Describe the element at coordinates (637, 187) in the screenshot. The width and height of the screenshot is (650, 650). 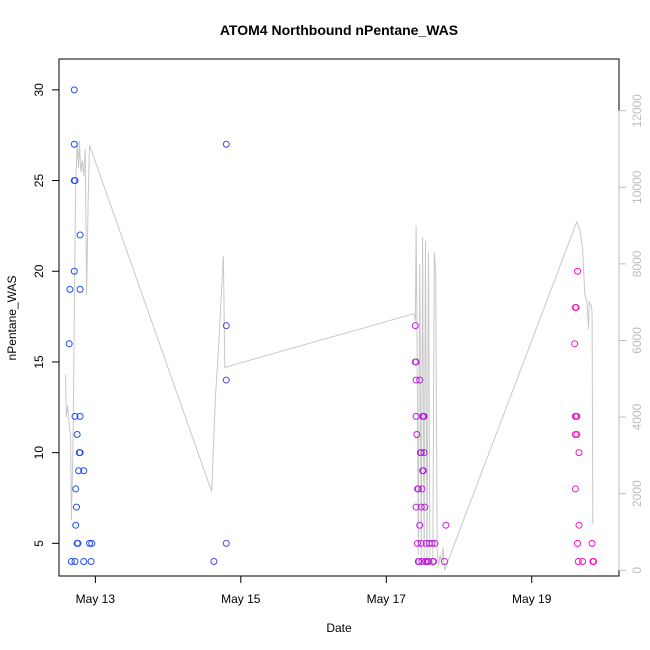
I see `right-tick-label: 10000` at that location.